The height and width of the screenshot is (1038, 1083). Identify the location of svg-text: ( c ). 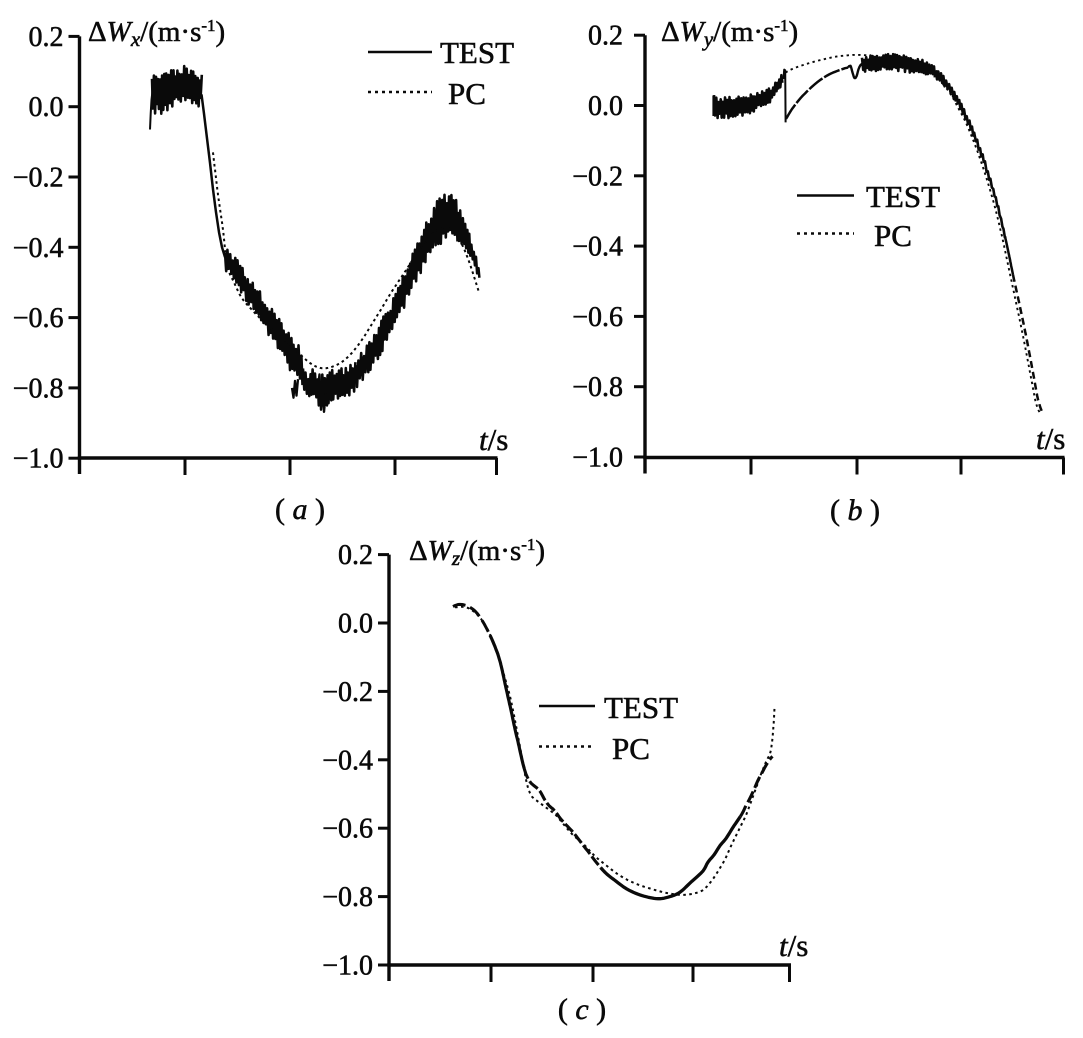
(582, 1009).